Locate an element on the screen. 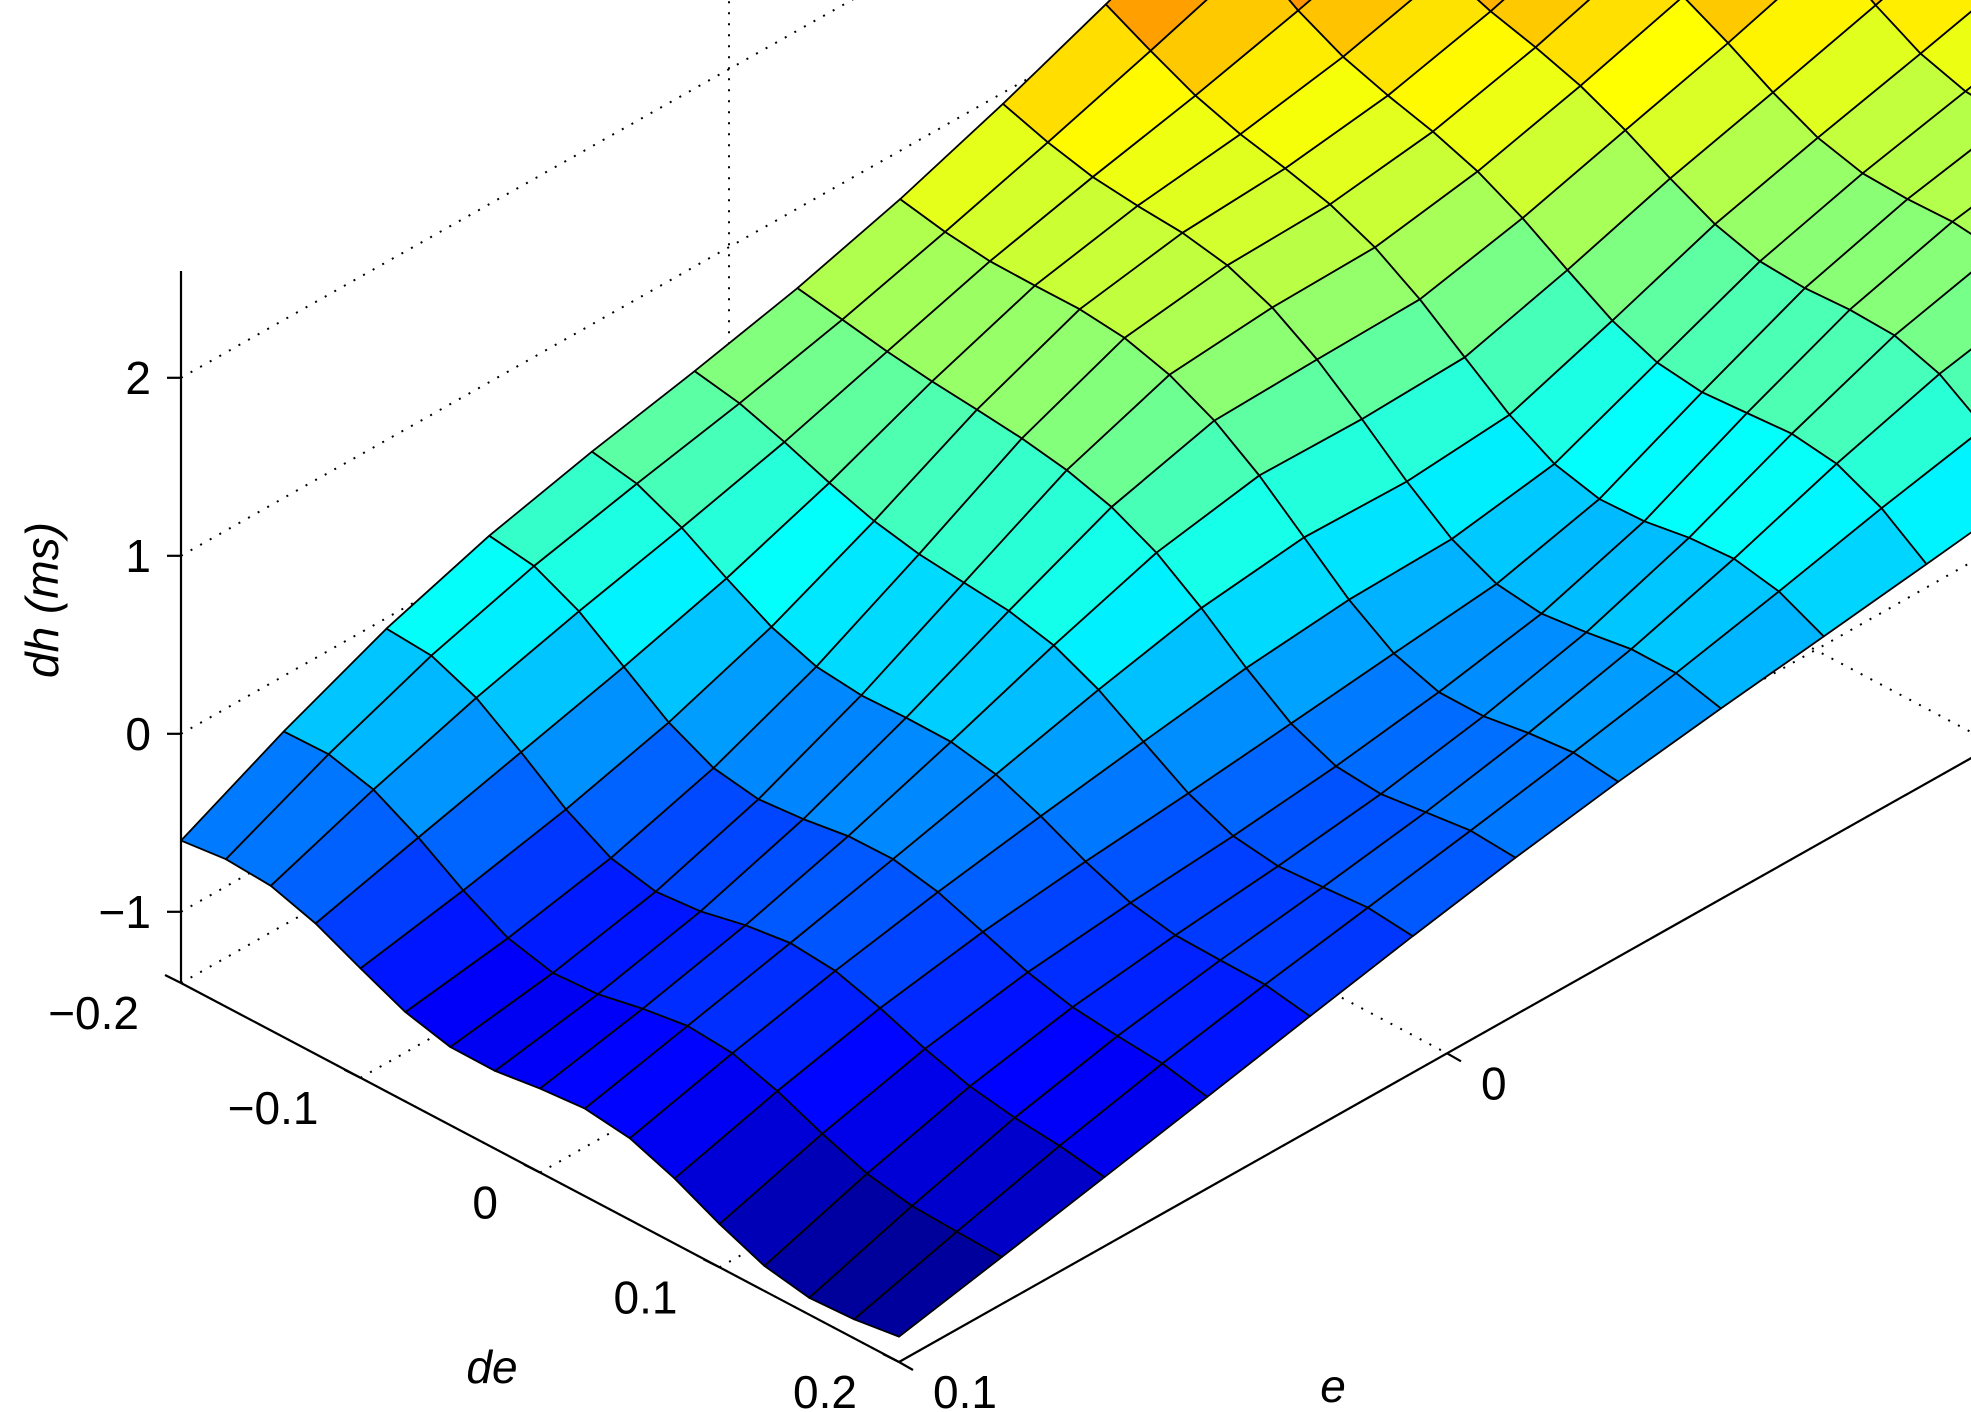 The image size is (1971, 1412). z-tick-label: −1 is located at coordinates (125, 912).